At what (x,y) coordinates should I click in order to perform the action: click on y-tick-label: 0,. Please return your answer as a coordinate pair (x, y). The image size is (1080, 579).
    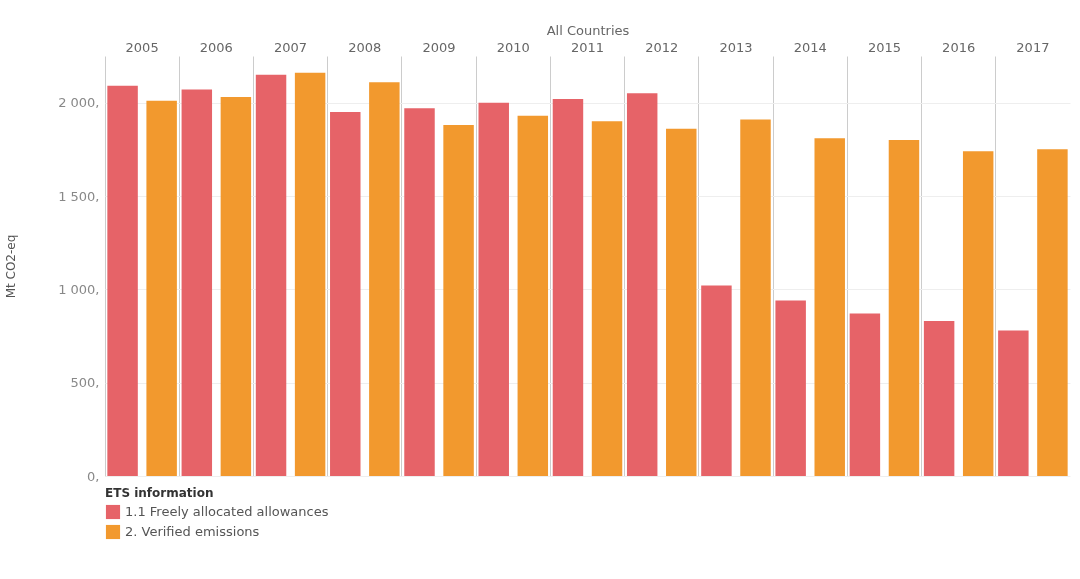
    Looking at the image, I should click on (93, 476).